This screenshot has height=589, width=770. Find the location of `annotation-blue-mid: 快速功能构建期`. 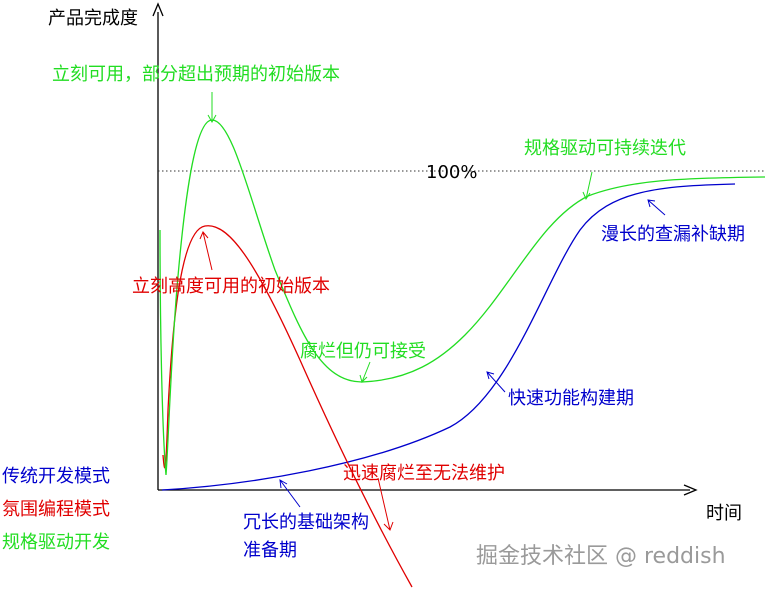

annotation-blue-mid: 快速功能构建期 is located at coordinates (571, 398).